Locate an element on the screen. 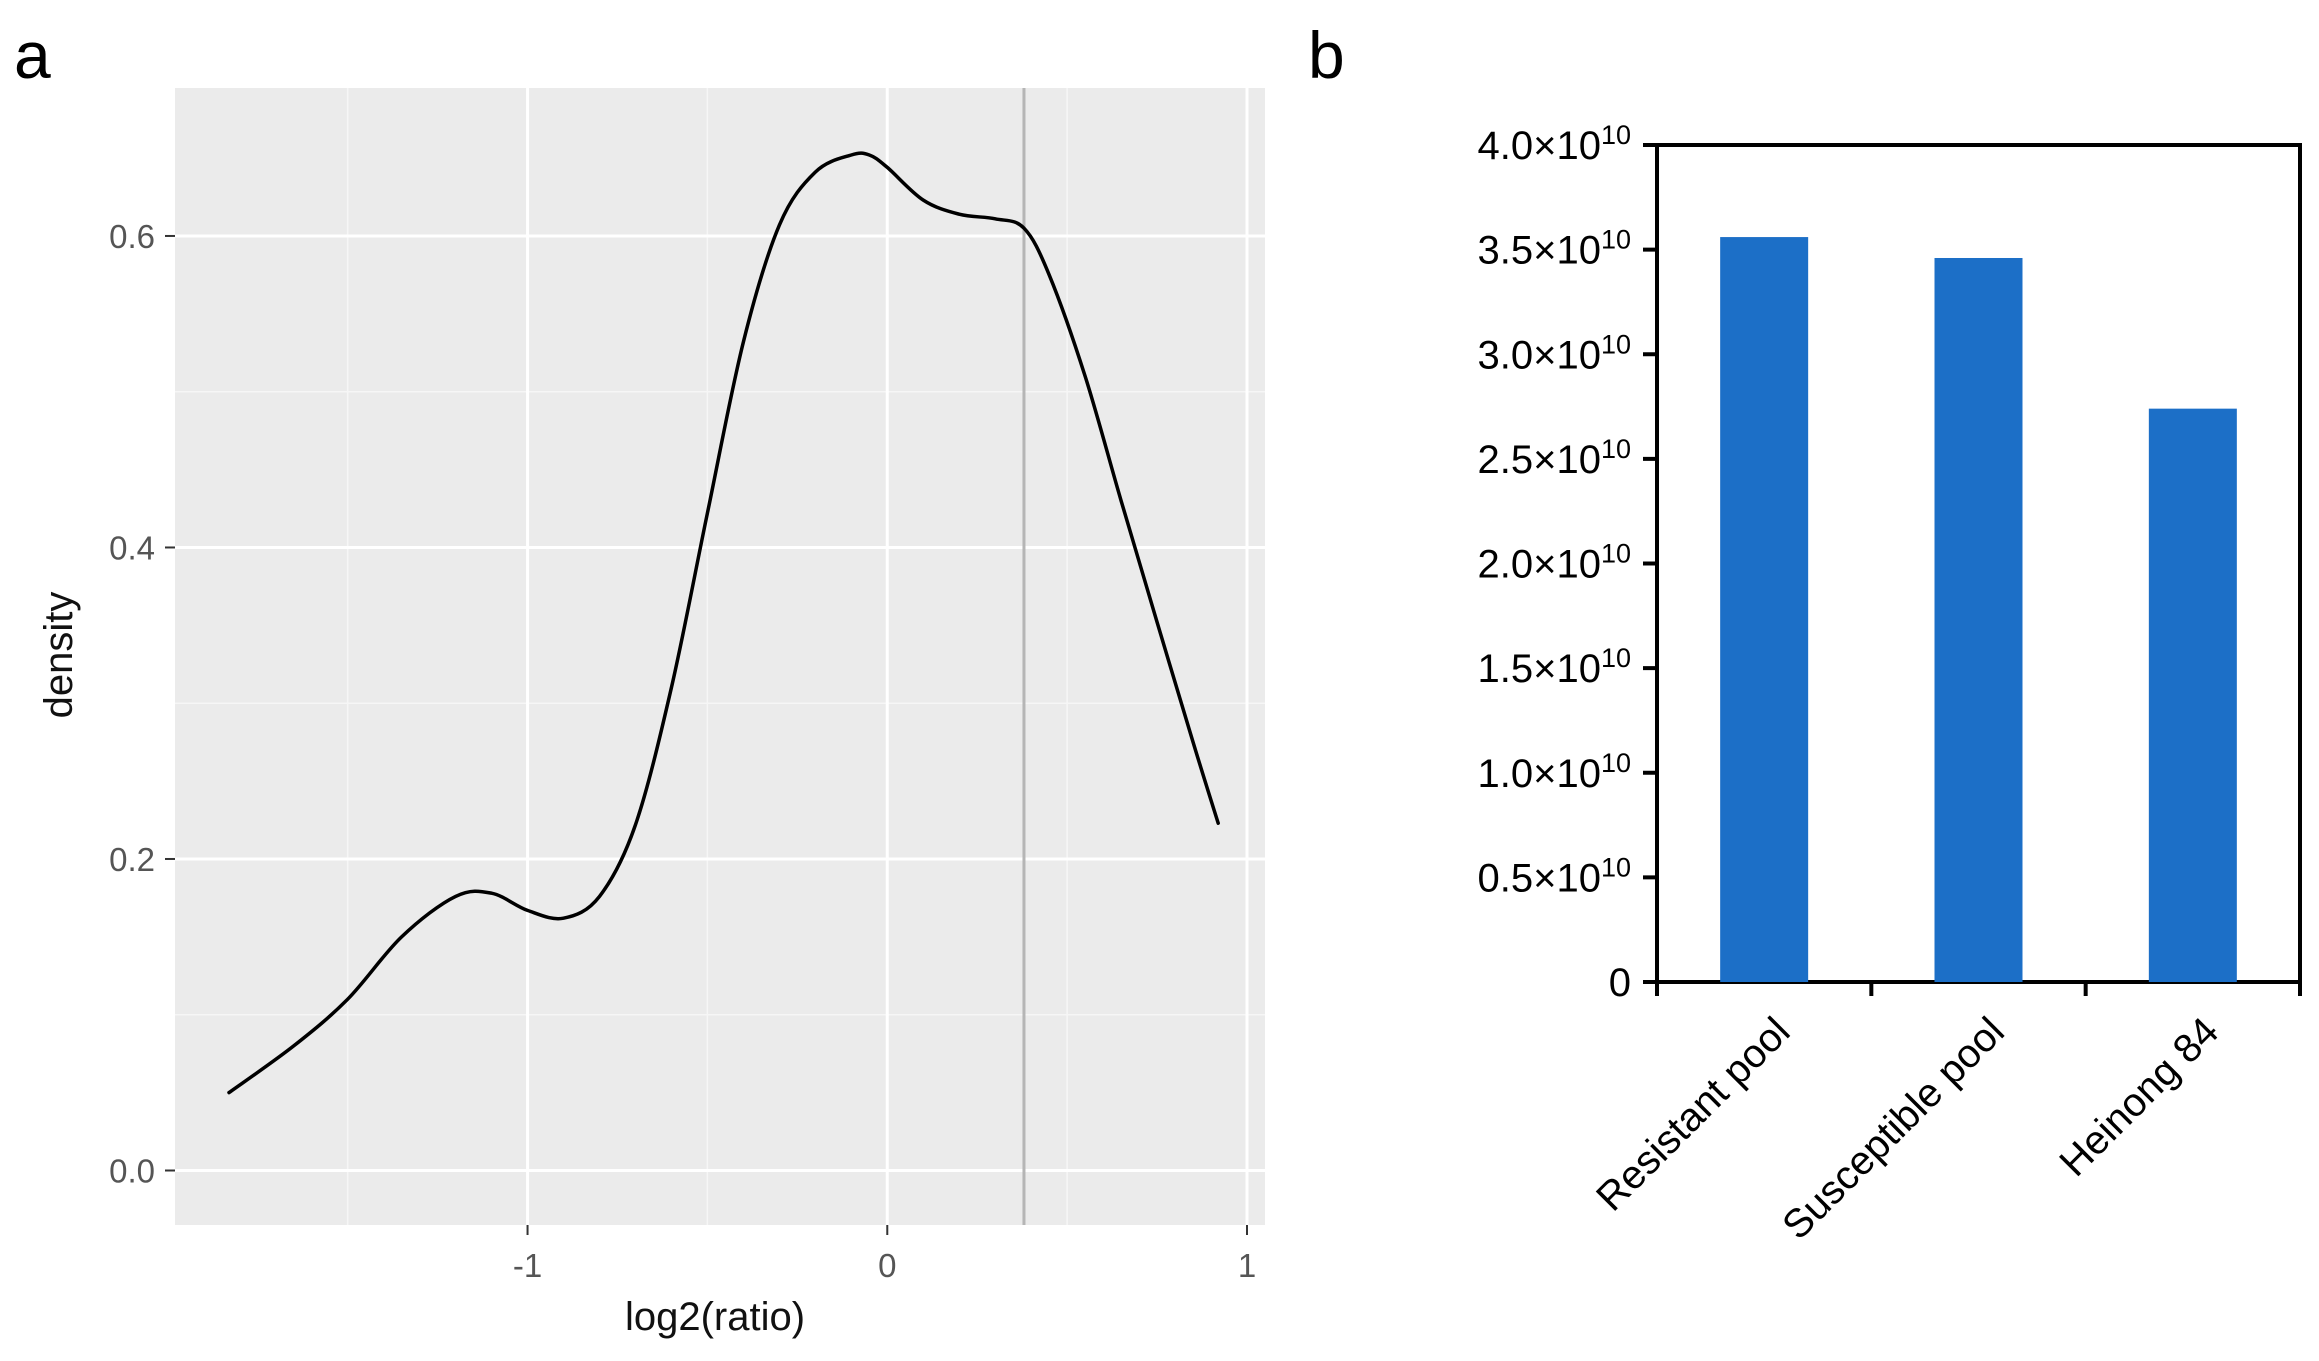  panel-a-letter: a is located at coordinates (32, 55).